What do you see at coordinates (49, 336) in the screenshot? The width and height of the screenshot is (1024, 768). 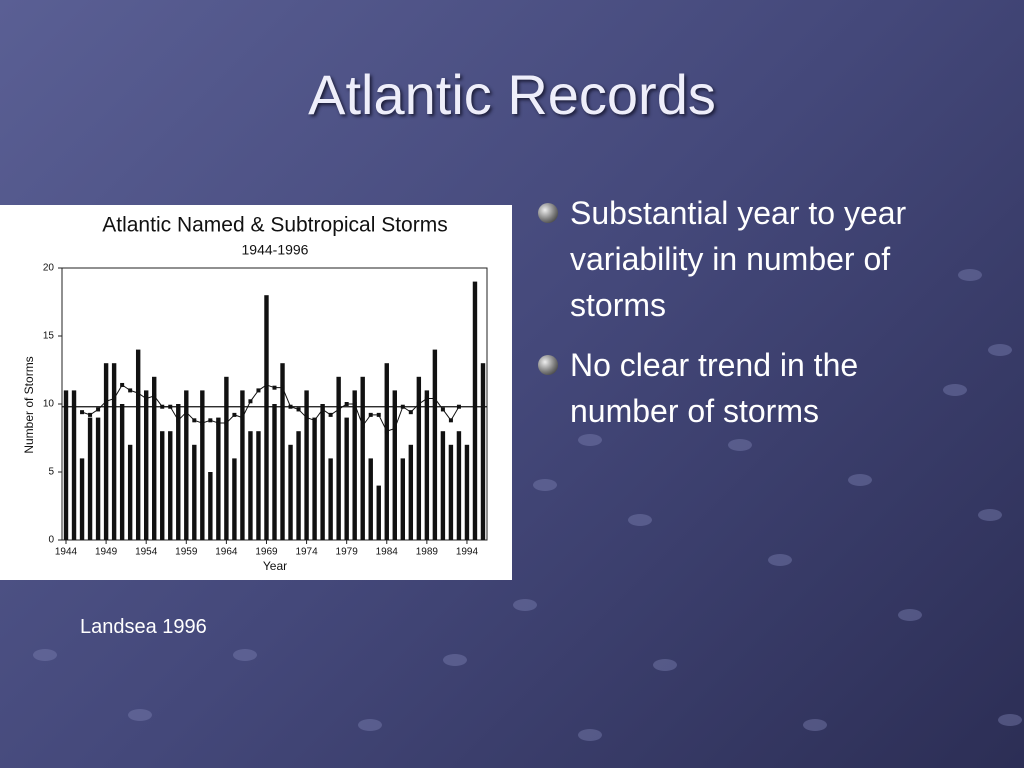 I see `y-tick-label: 15` at bounding box center [49, 336].